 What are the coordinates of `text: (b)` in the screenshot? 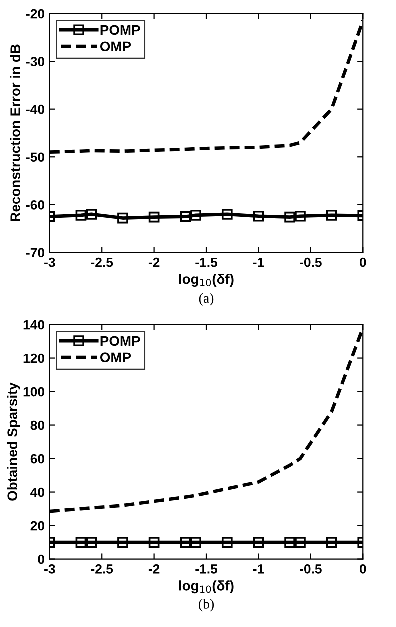 It's located at (206, 605).